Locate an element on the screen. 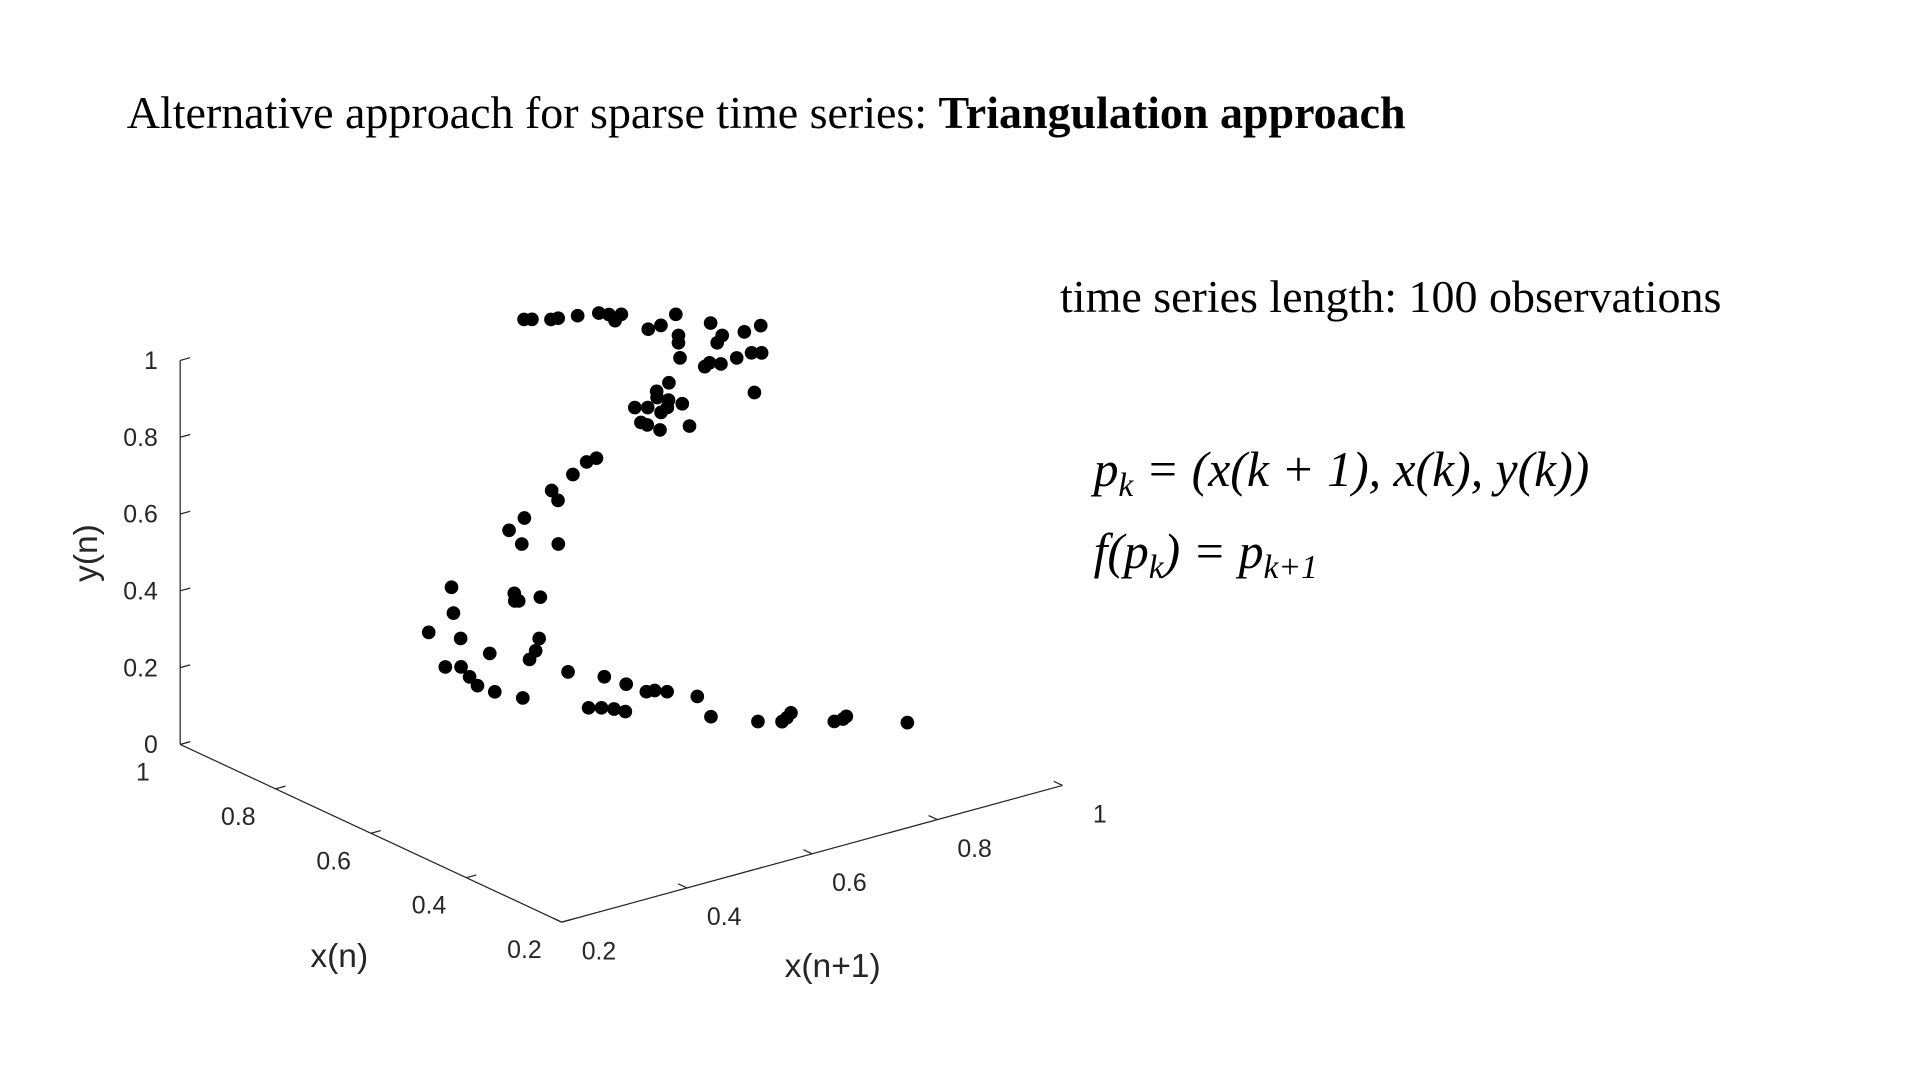 The width and height of the screenshot is (1920, 1080). z-tick-label: 0.6 is located at coordinates (140, 515).